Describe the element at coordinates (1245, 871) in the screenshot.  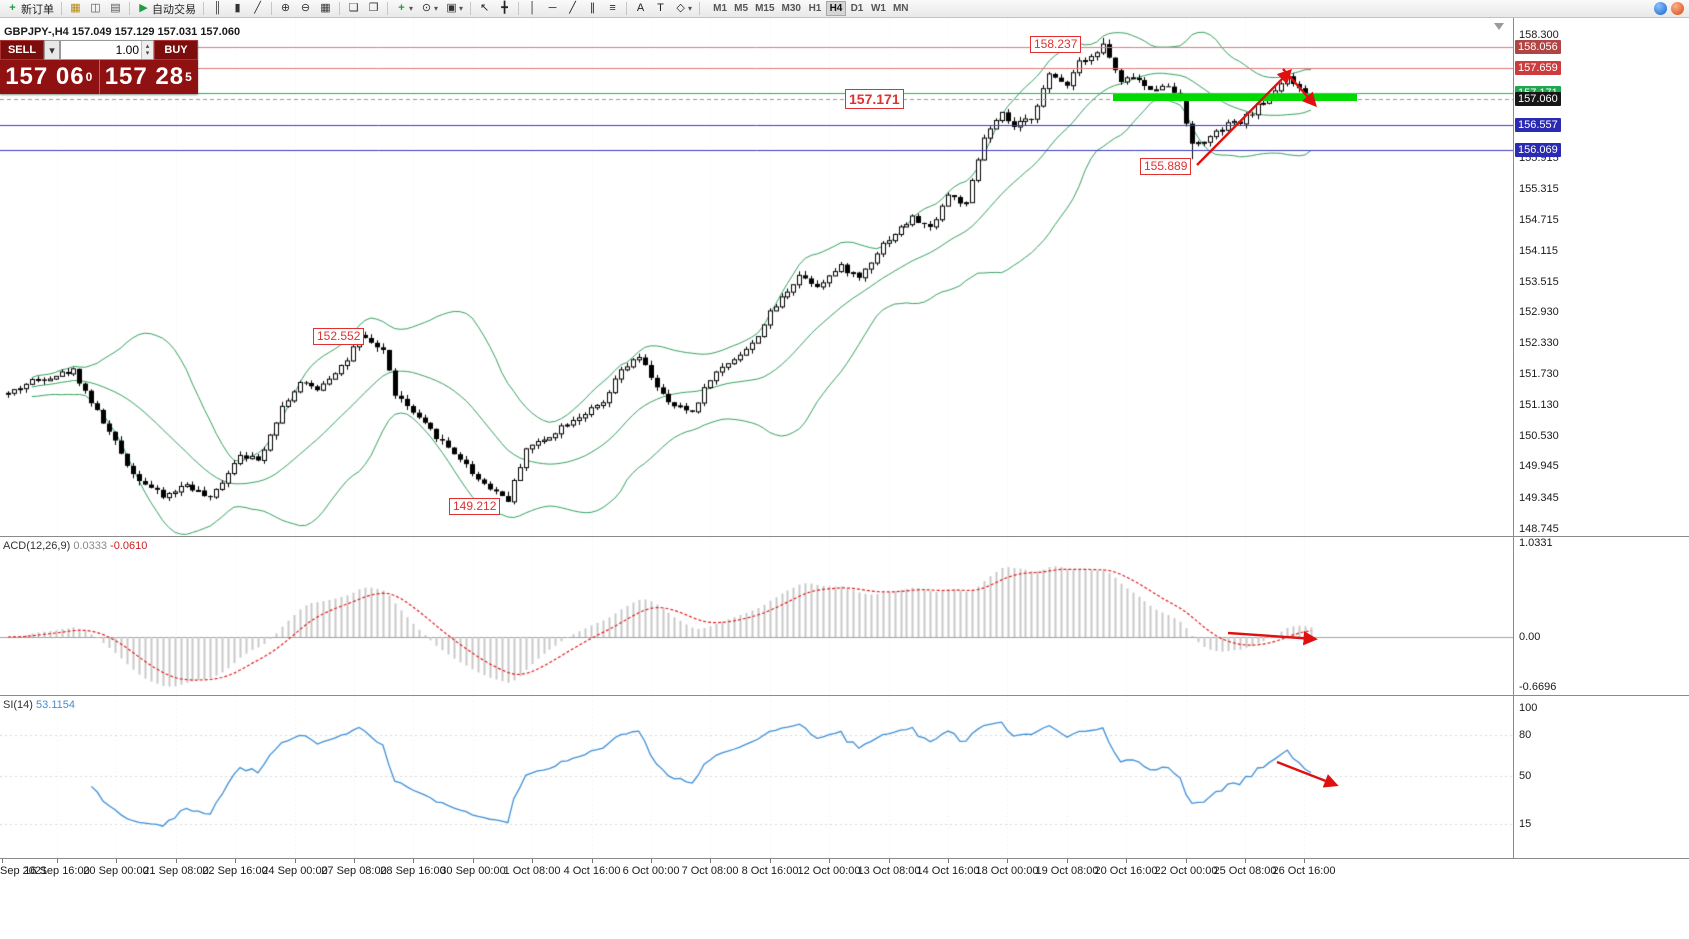
I see `time-label: 25 Oct 08:00` at that location.